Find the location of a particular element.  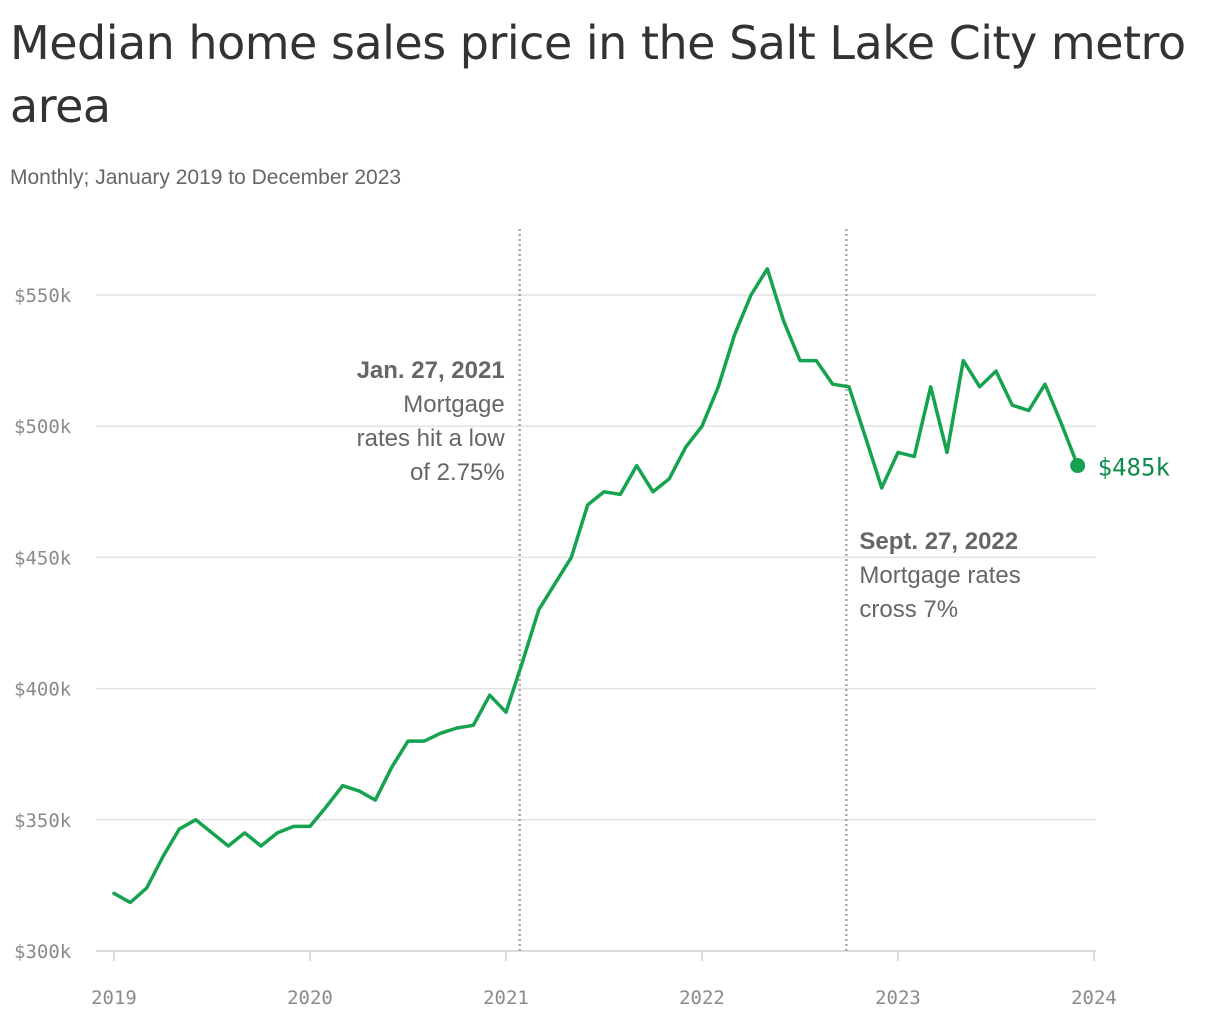

y-tick-label: $500k is located at coordinates (43, 427).